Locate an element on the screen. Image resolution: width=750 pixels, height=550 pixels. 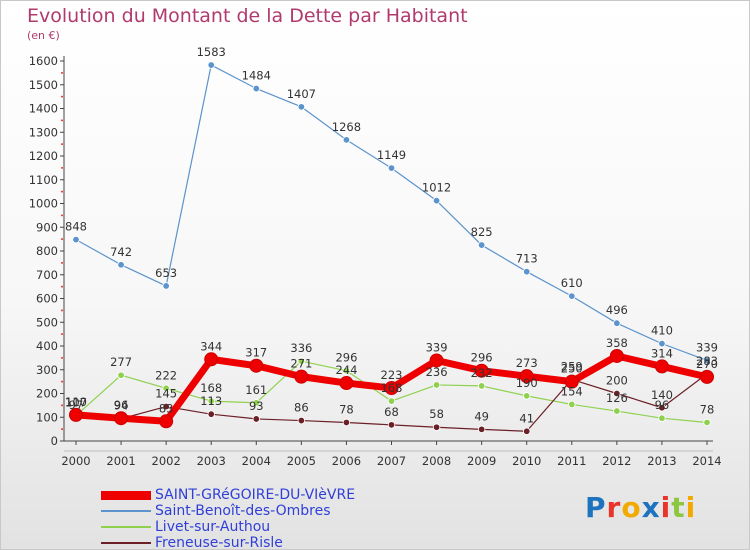
data-label: 344 is located at coordinates (211, 346).